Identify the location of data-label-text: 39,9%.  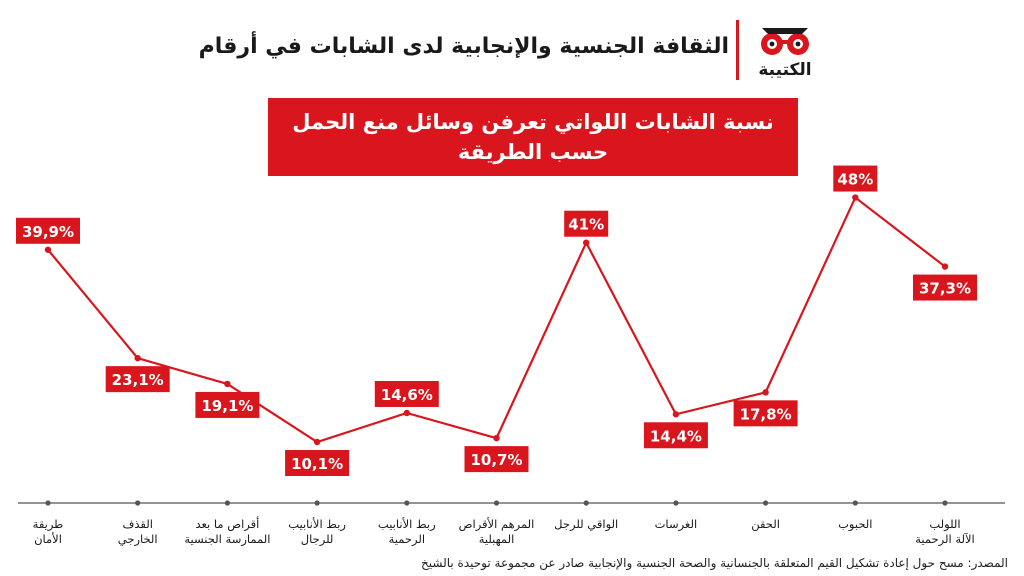
(48, 232).